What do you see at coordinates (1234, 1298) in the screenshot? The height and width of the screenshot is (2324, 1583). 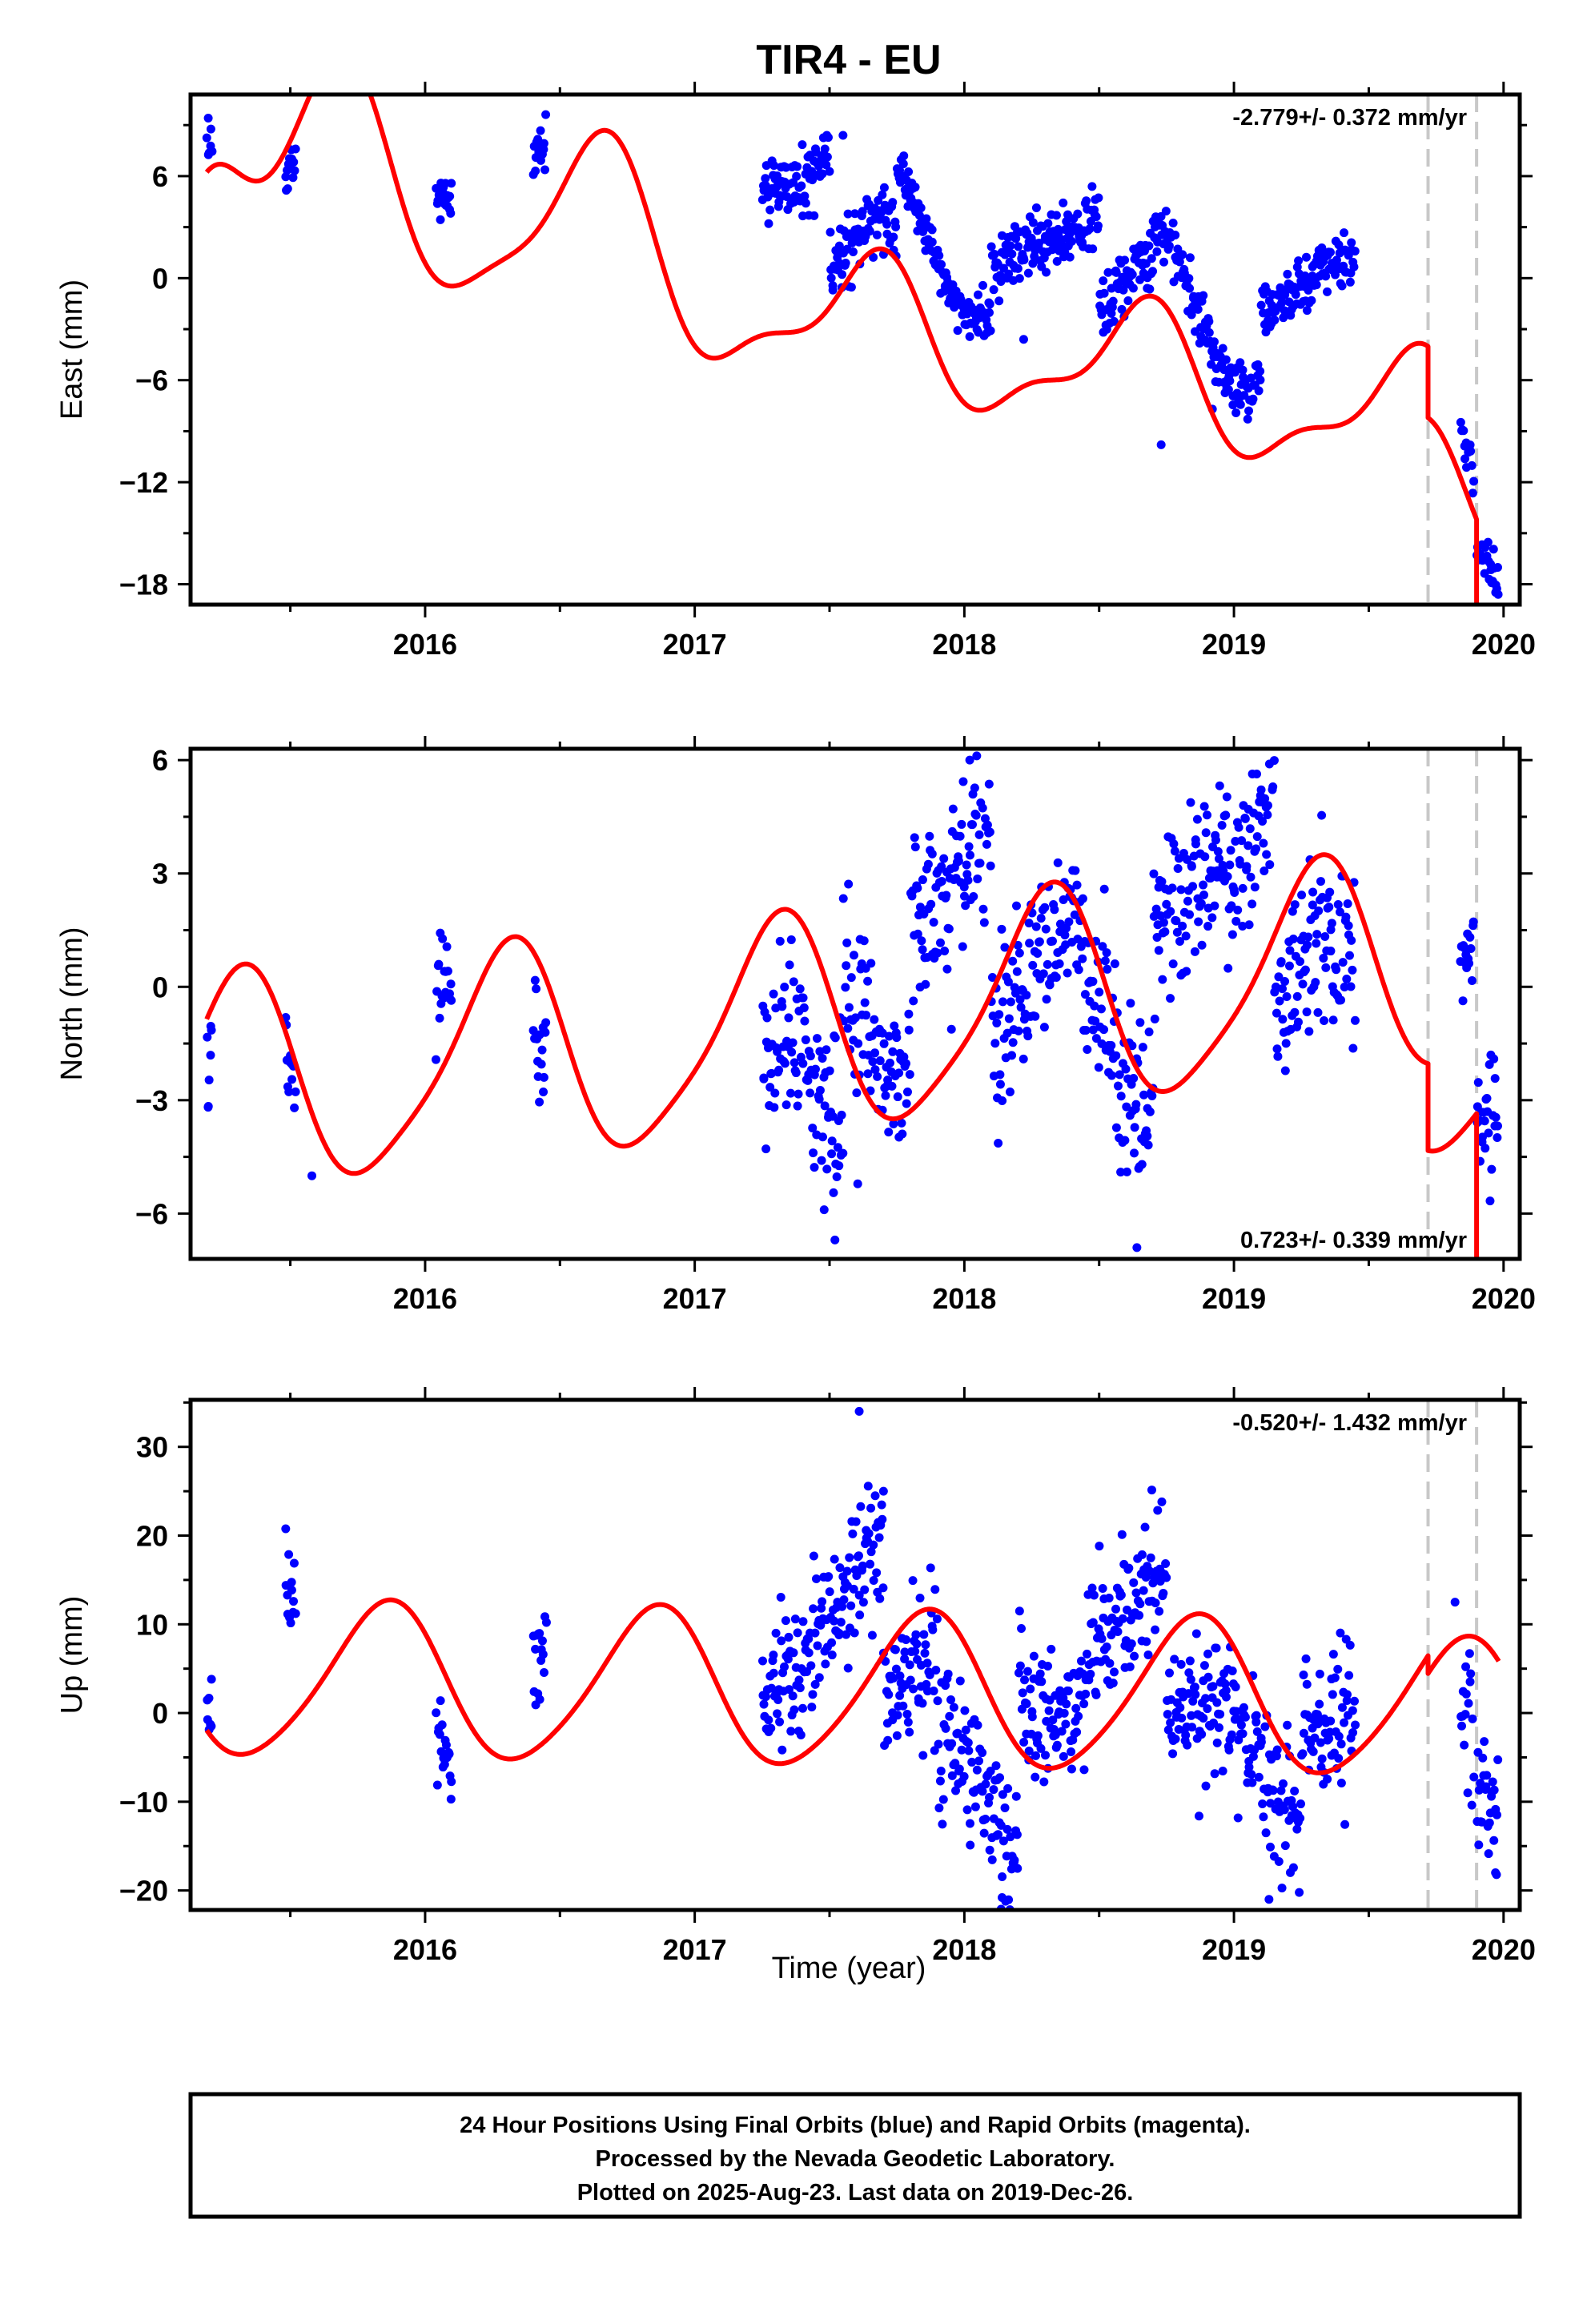 I see `north-x-tick-label: 2019` at bounding box center [1234, 1298].